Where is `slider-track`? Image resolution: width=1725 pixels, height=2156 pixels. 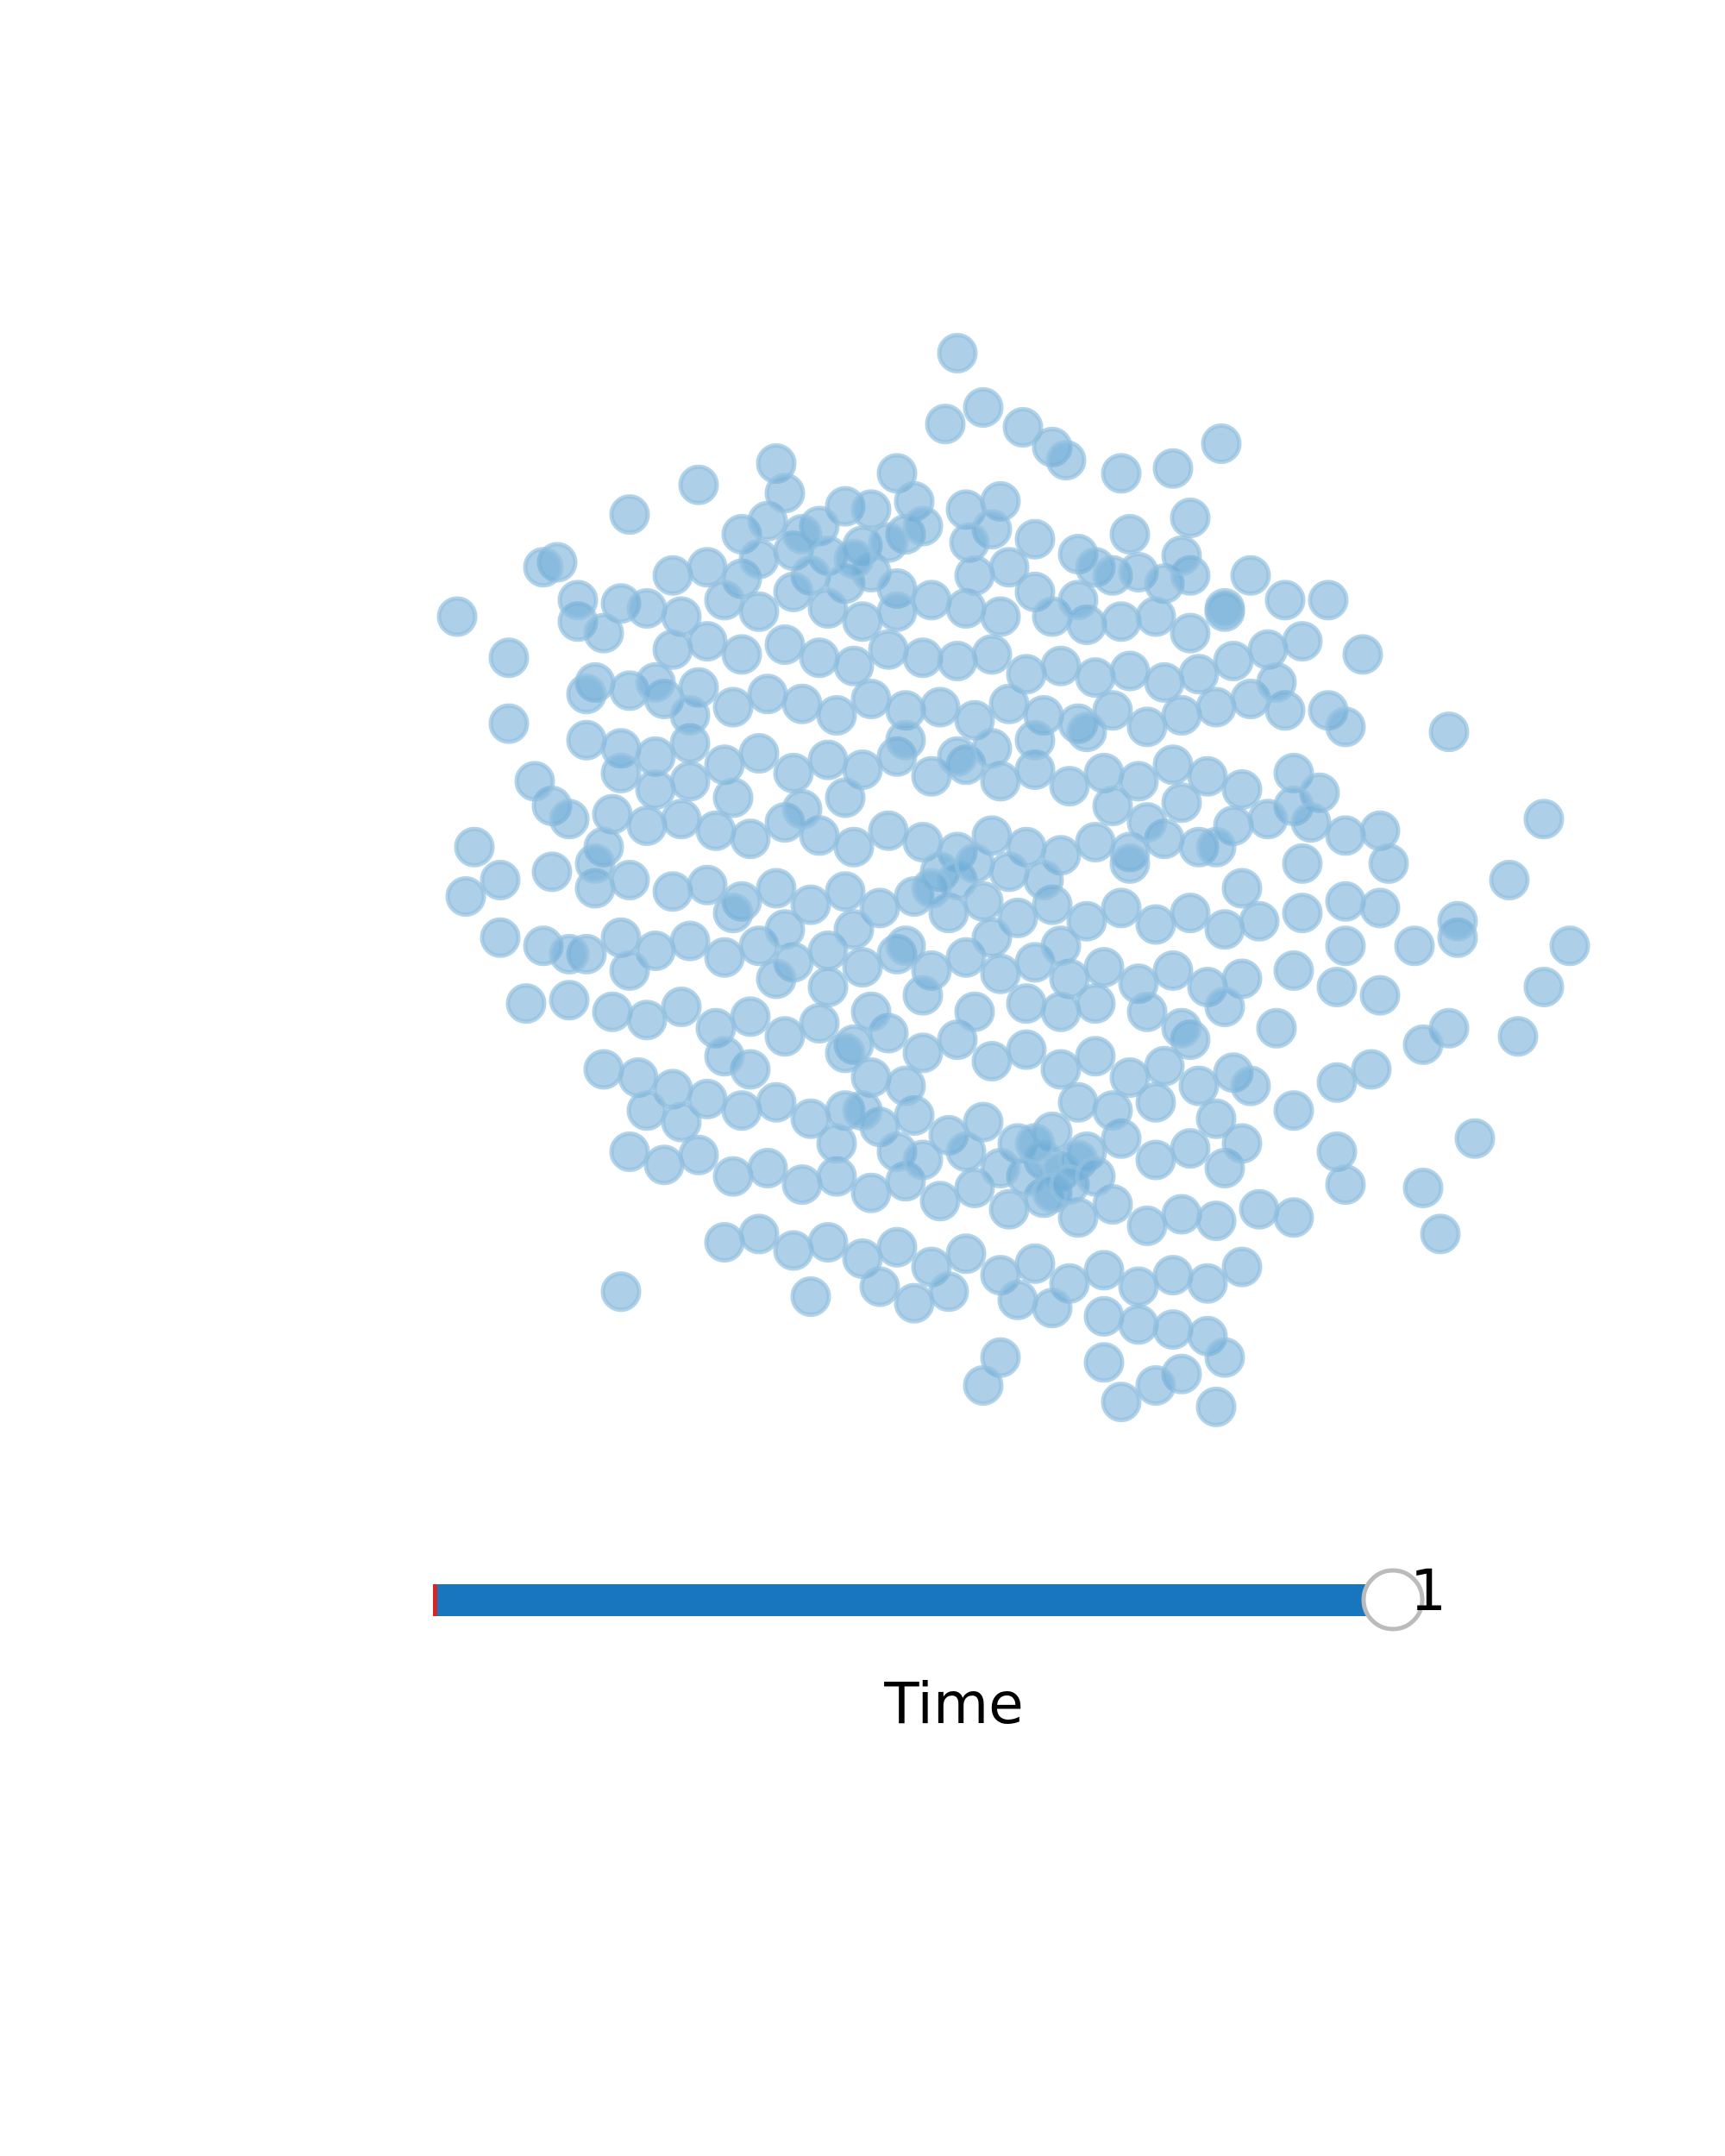 slider-track is located at coordinates (914, 1600).